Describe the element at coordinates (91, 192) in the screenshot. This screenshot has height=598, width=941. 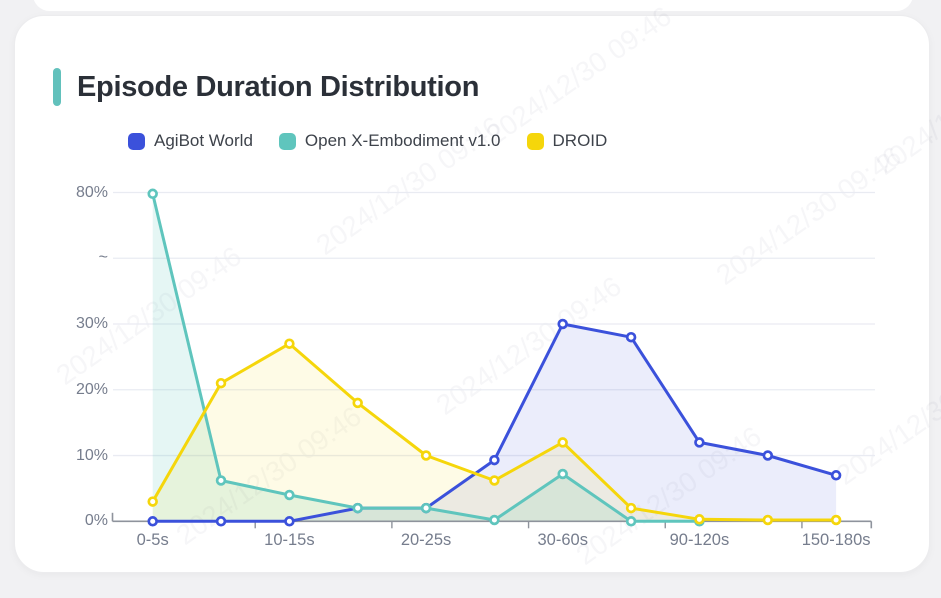
I see `y-axis-tick-label: 80%` at that location.